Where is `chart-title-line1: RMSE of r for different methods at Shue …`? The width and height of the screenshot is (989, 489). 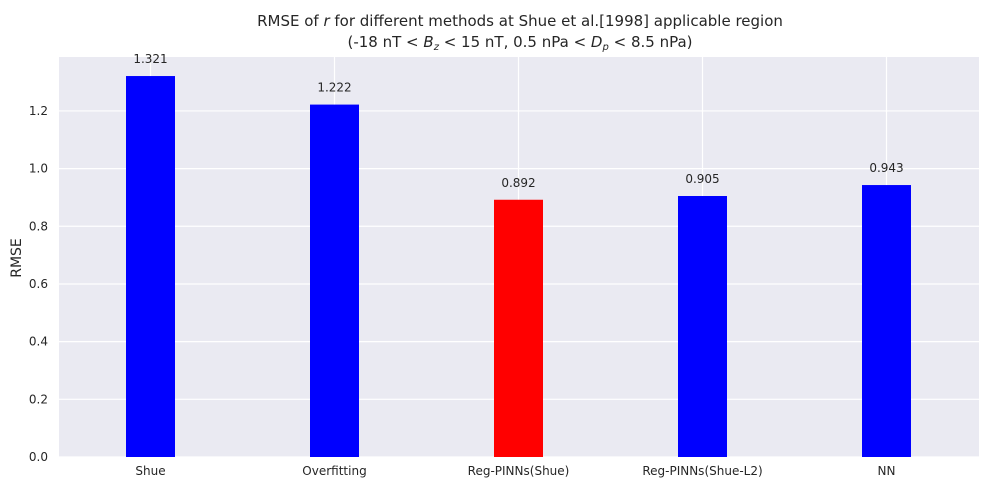
chart-title-line1: RMSE of r for different methods at Shue … is located at coordinates (520, 21).